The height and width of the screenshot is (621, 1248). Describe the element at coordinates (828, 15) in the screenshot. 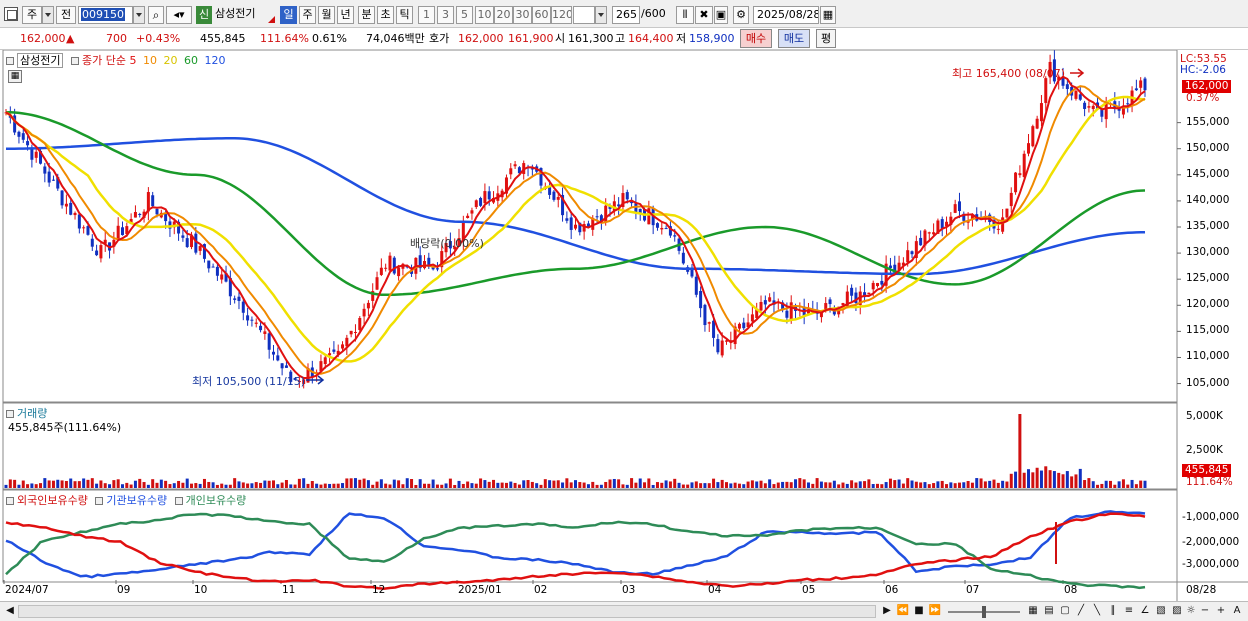

I see `calendar-icon: ▦` at that location.